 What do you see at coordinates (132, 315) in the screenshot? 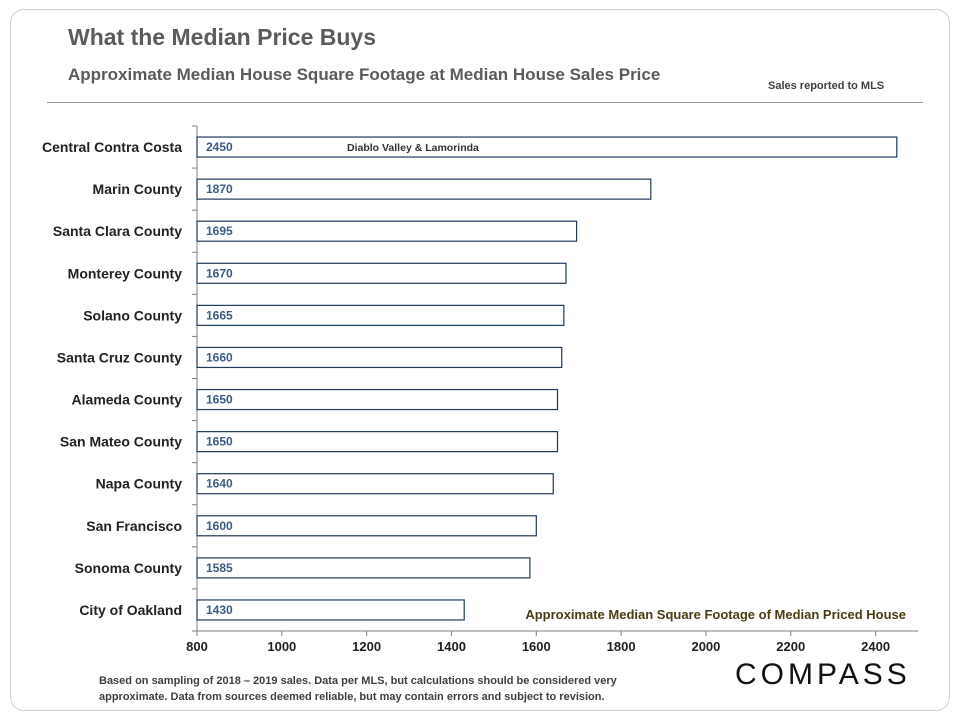
I see `category-label: Solano County` at bounding box center [132, 315].